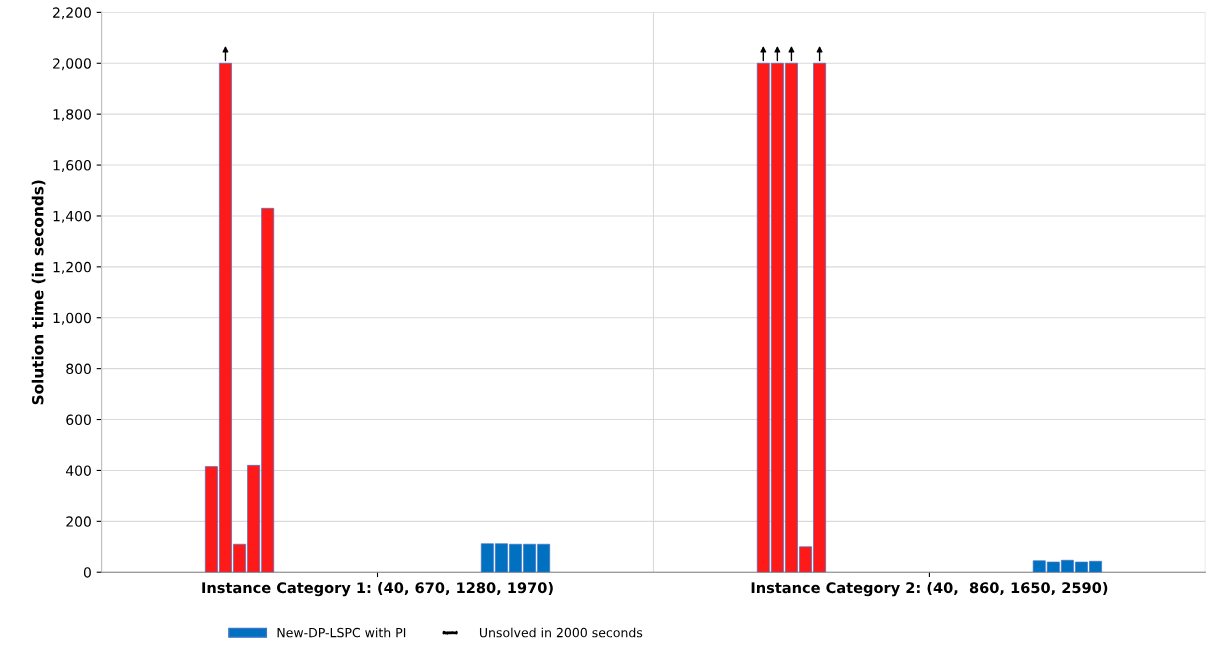 The height and width of the screenshot is (651, 1209). Describe the element at coordinates (78, 521) in the screenshot. I see `y-tick-label: 200` at that location.